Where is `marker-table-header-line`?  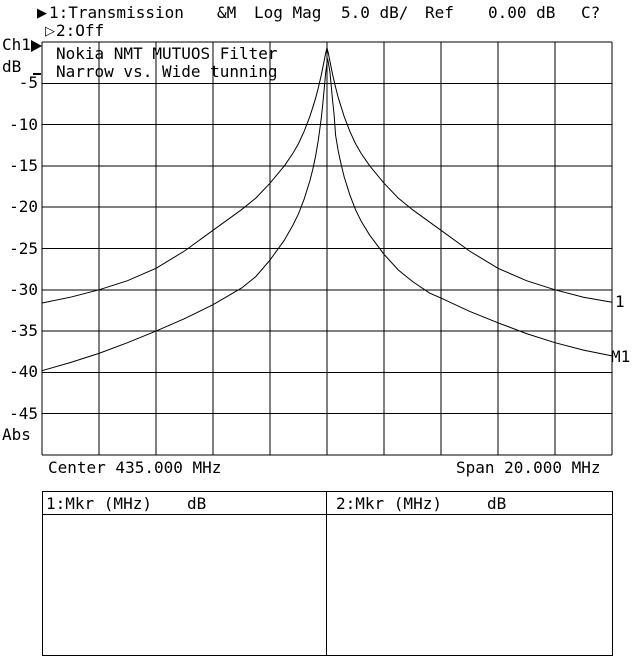
marker-table-header-line is located at coordinates (327, 514).